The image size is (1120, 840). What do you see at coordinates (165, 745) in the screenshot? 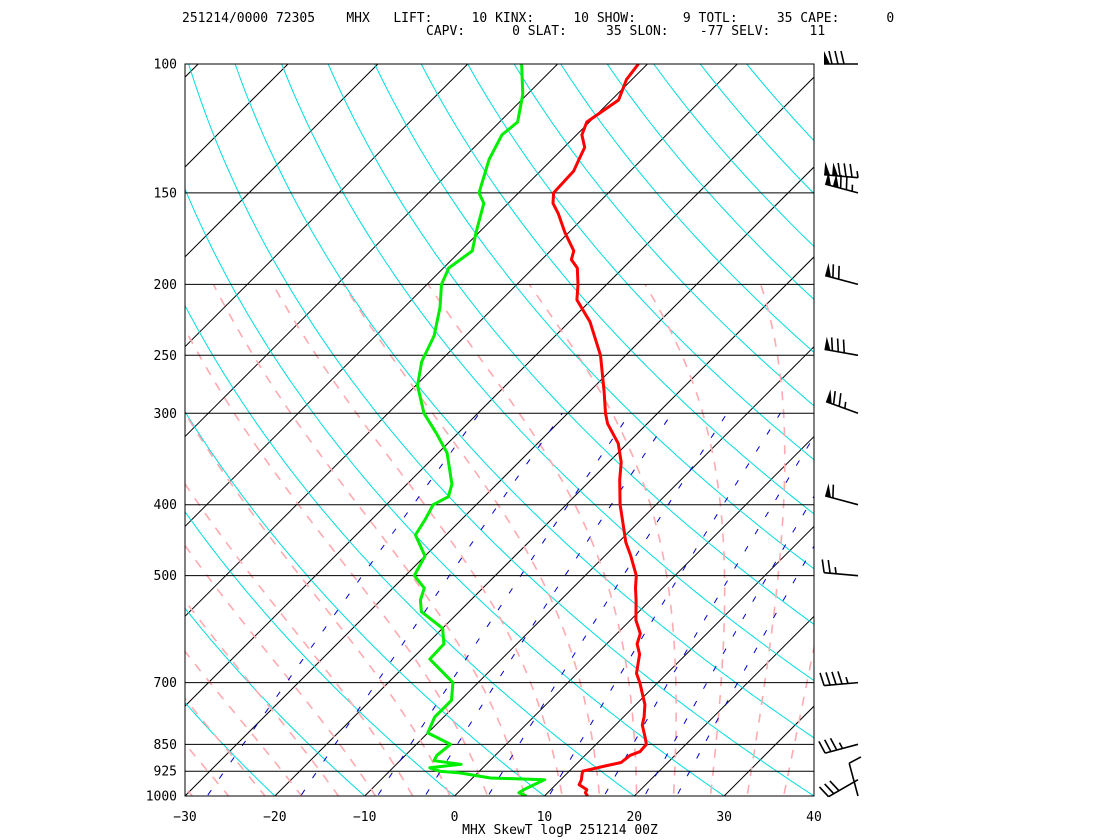
I see `pressure-tick-label: 850` at bounding box center [165, 745].